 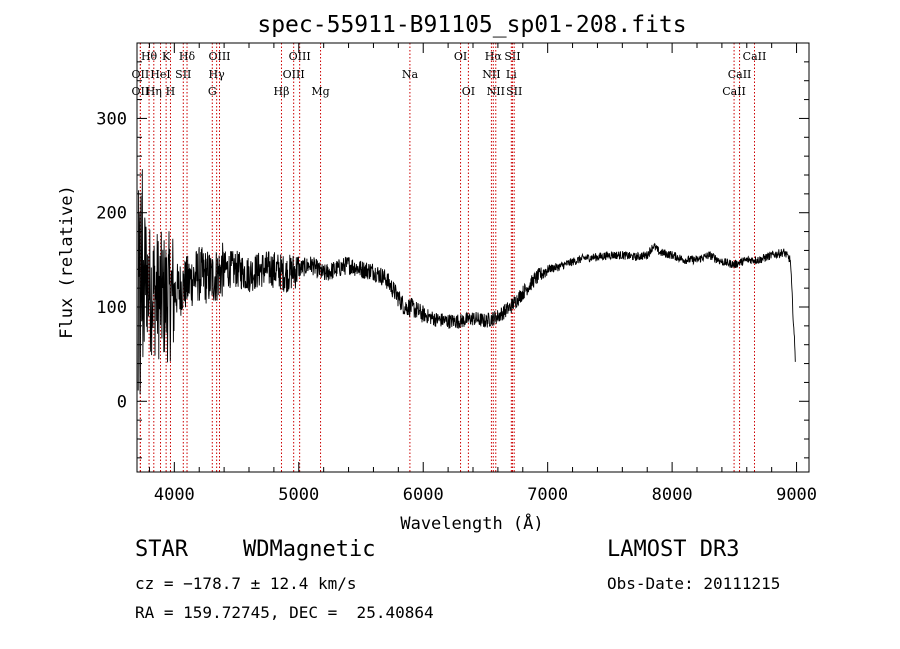 I want to click on line-marker-label: Hγ, so click(x=217, y=74).